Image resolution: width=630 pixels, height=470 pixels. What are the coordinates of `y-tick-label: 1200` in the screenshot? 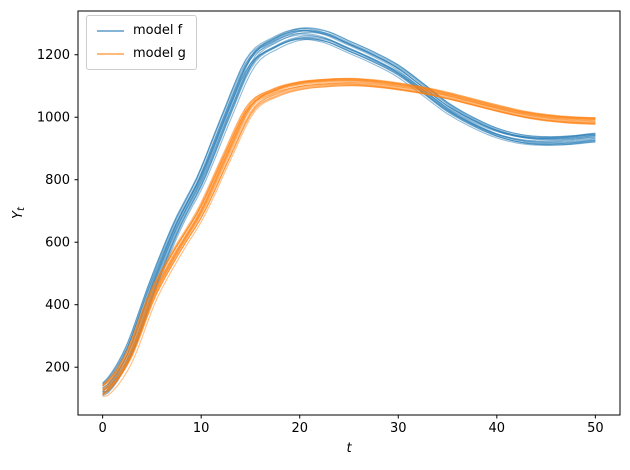 It's located at (53, 55).